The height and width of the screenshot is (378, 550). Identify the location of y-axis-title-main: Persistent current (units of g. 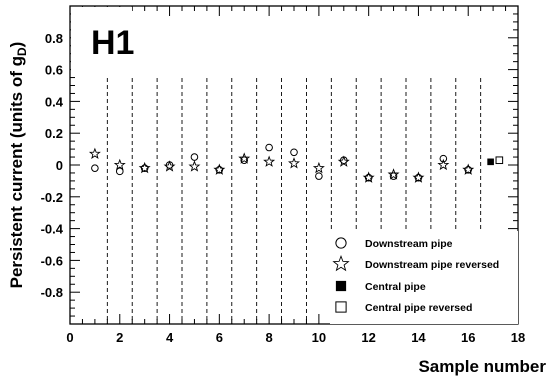
(16, 172).